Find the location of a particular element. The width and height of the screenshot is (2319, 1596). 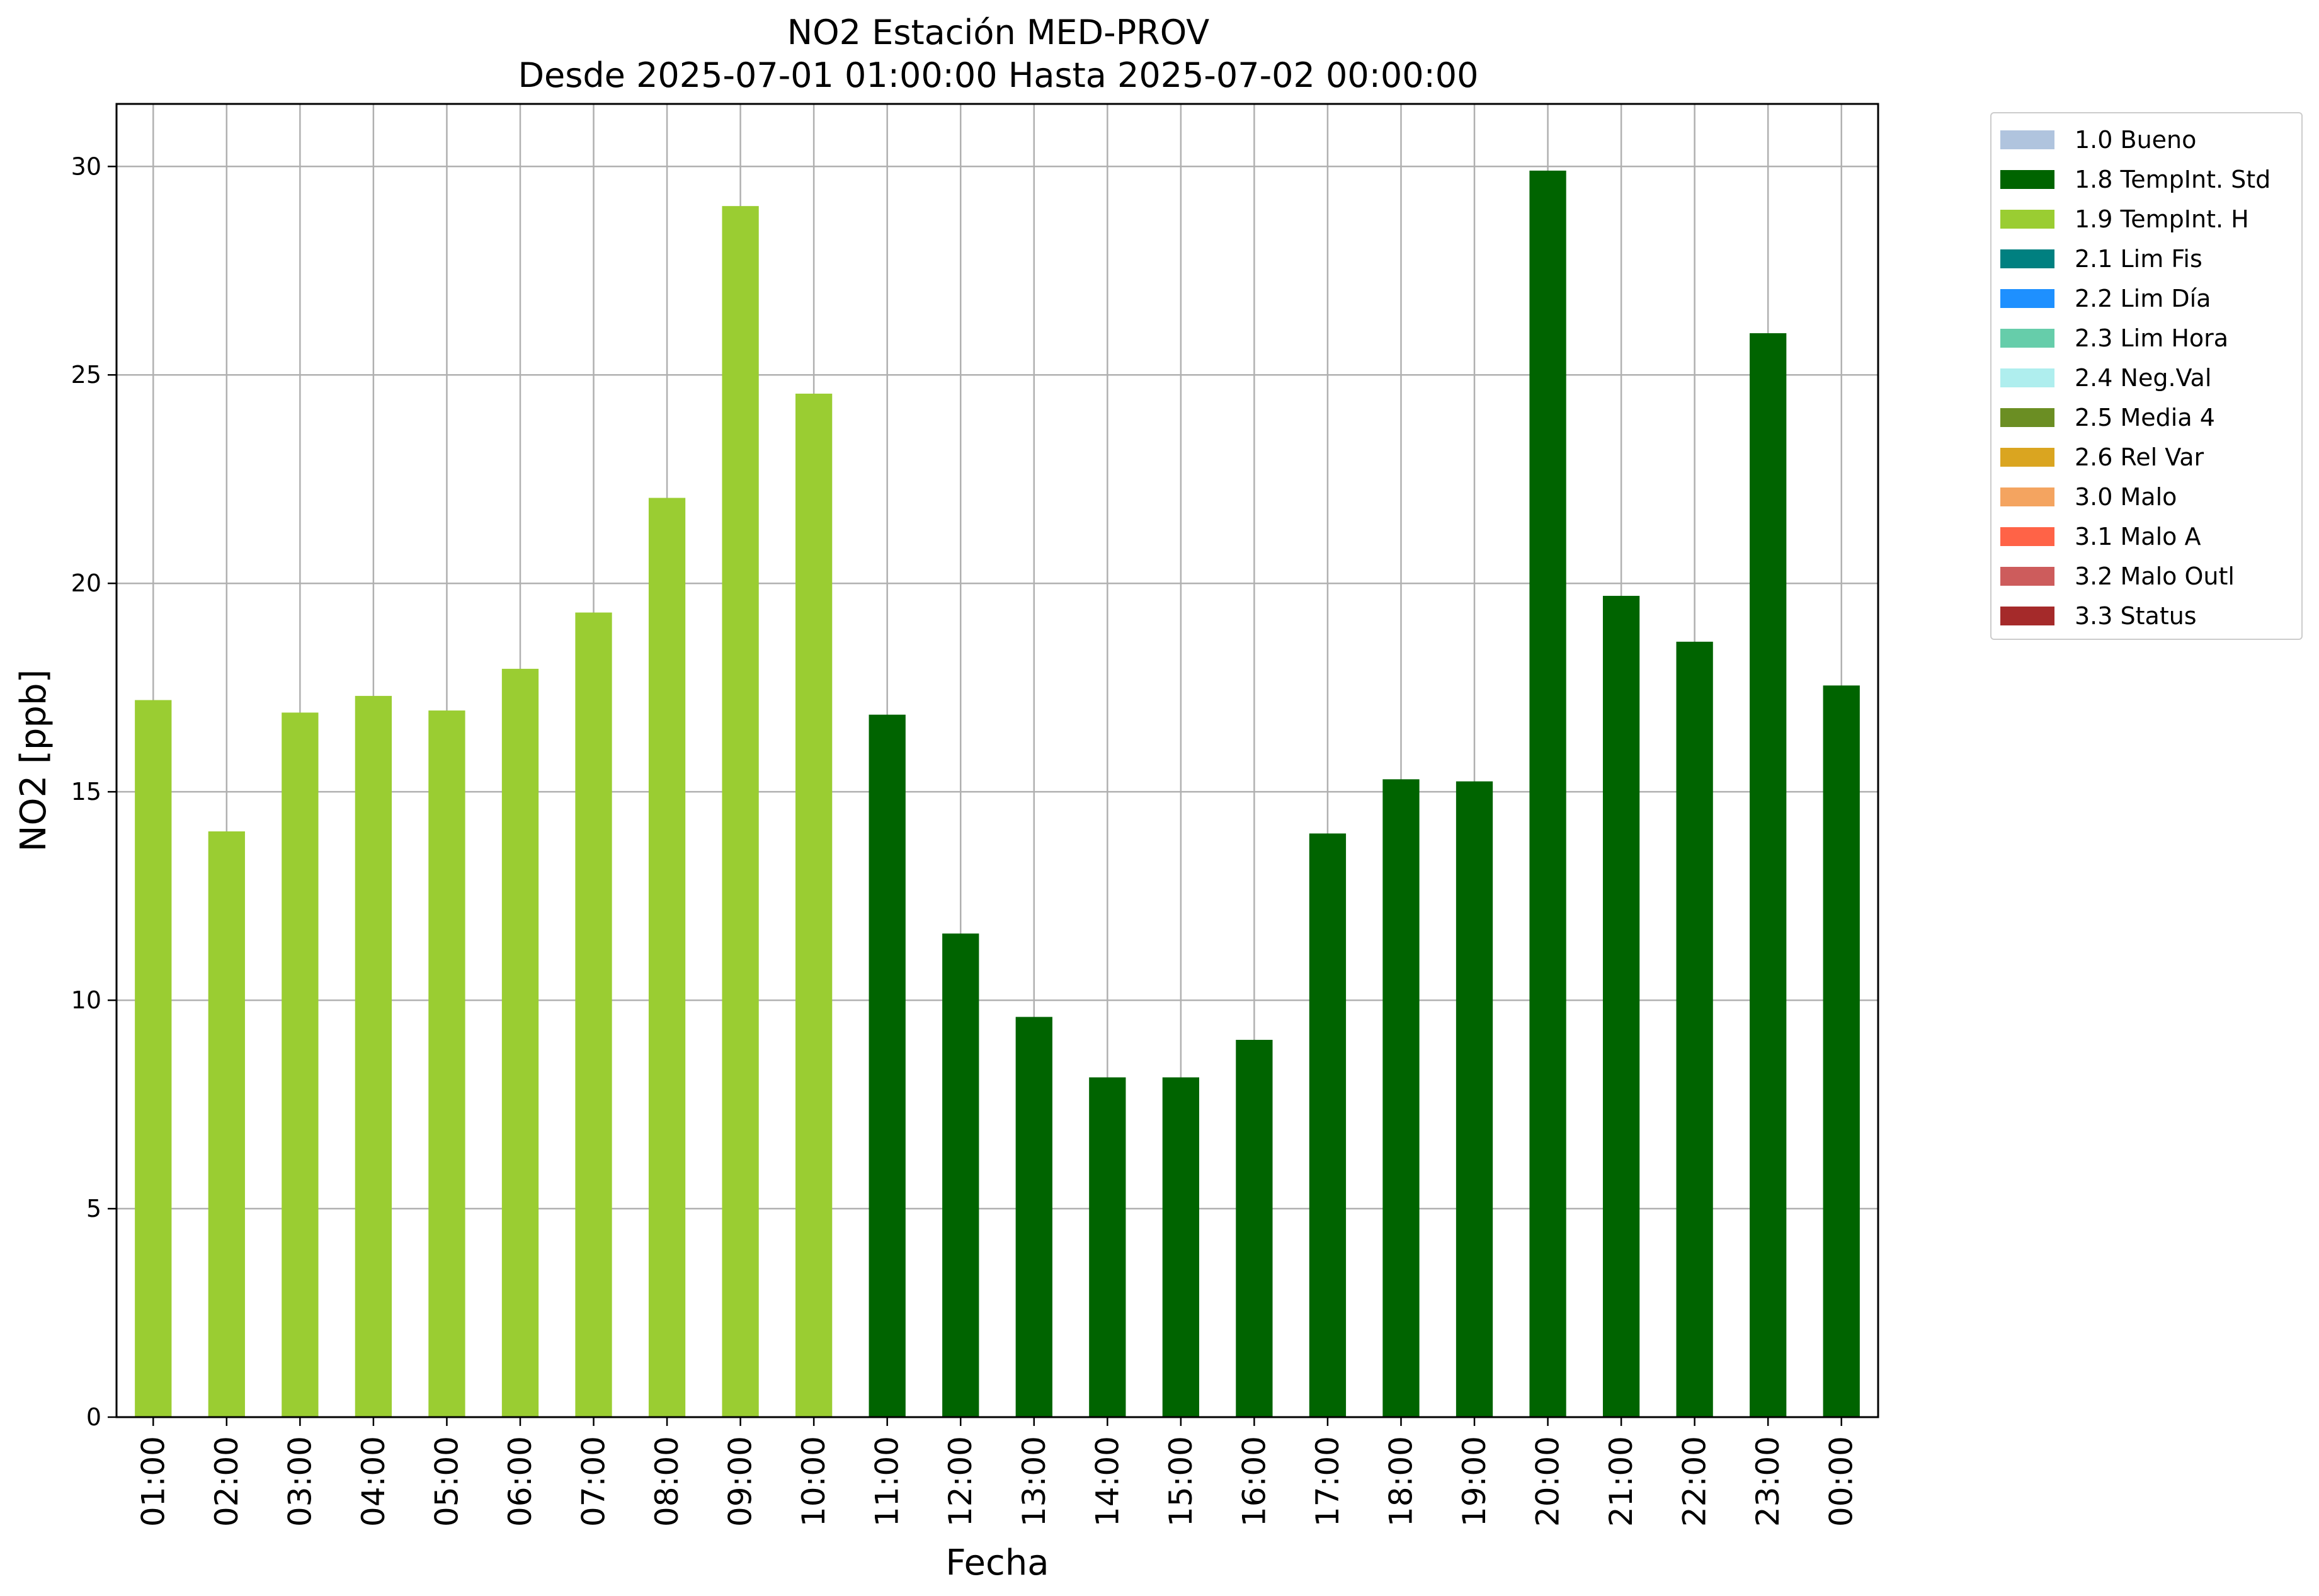

chart-title: NO2 Estación MED-PROV is located at coordinates (998, 32).